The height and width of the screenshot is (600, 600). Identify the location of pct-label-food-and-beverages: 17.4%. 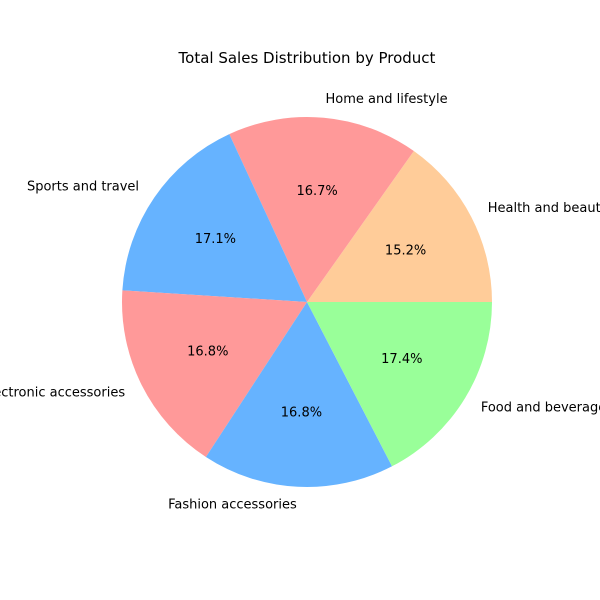
(401, 359).